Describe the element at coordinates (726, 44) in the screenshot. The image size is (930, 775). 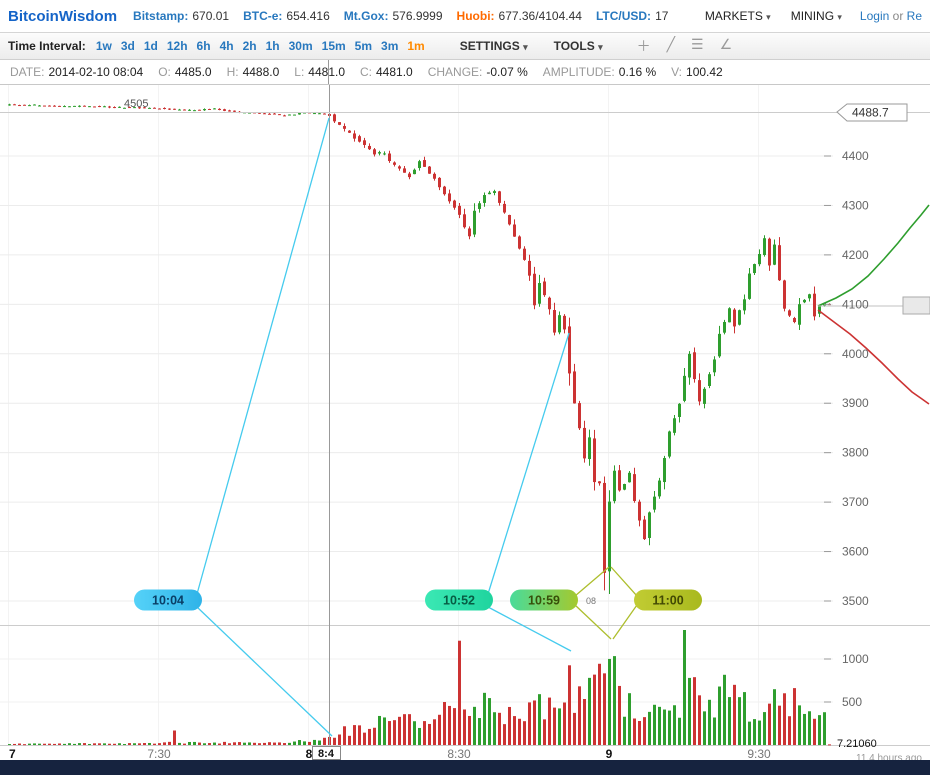
I see `angle-tool-icon: ∠` at that location.